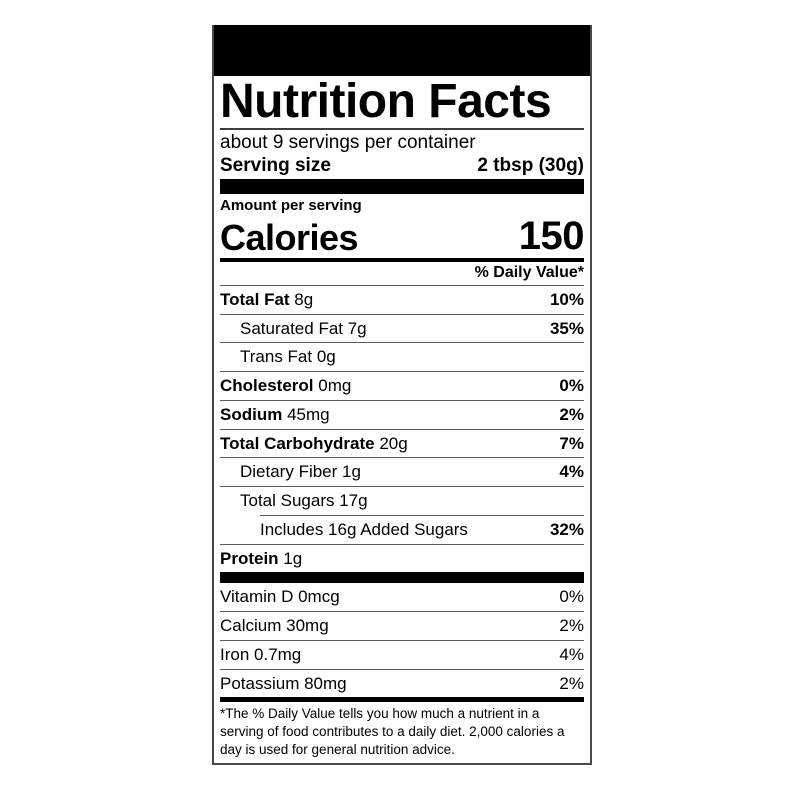 The width and height of the screenshot is (800, 800). Describe the element at coordinates (402, 386) in the screenshot. I see `nutrient-row: Cholesterol 0mg 0%` at that location.